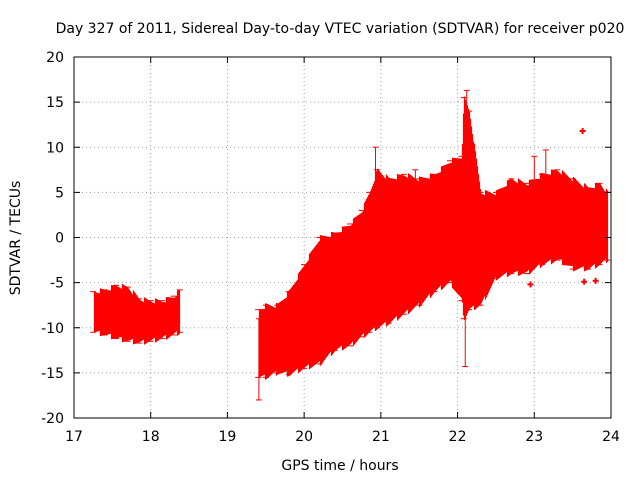 This screenshot has height=480, width=640. Describe the element at coordinates (55, 103) in the screenshot. I see `y-tick-label: 15` at that location.